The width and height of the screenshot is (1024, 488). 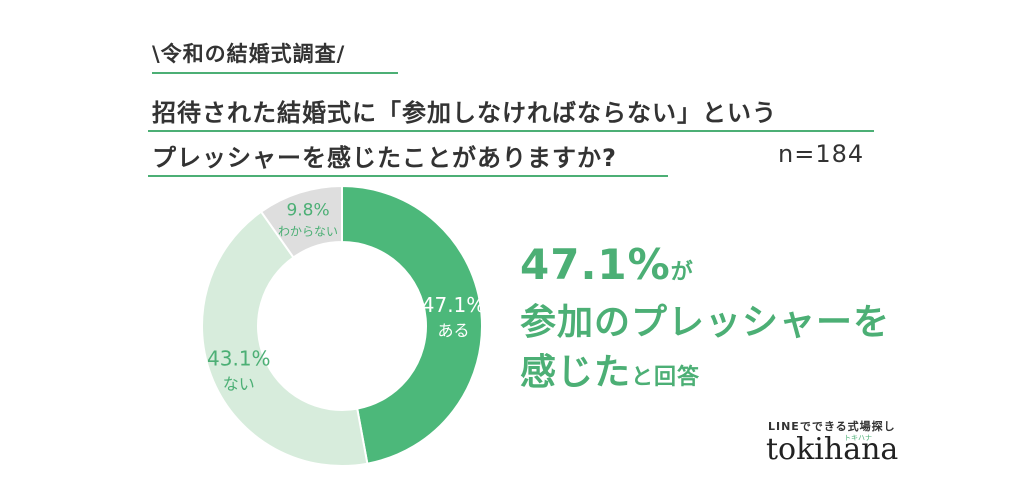 I want to click on question-line-1: 招待された結婚式に「参加しなければならない」という, so click(x=464, y=113).